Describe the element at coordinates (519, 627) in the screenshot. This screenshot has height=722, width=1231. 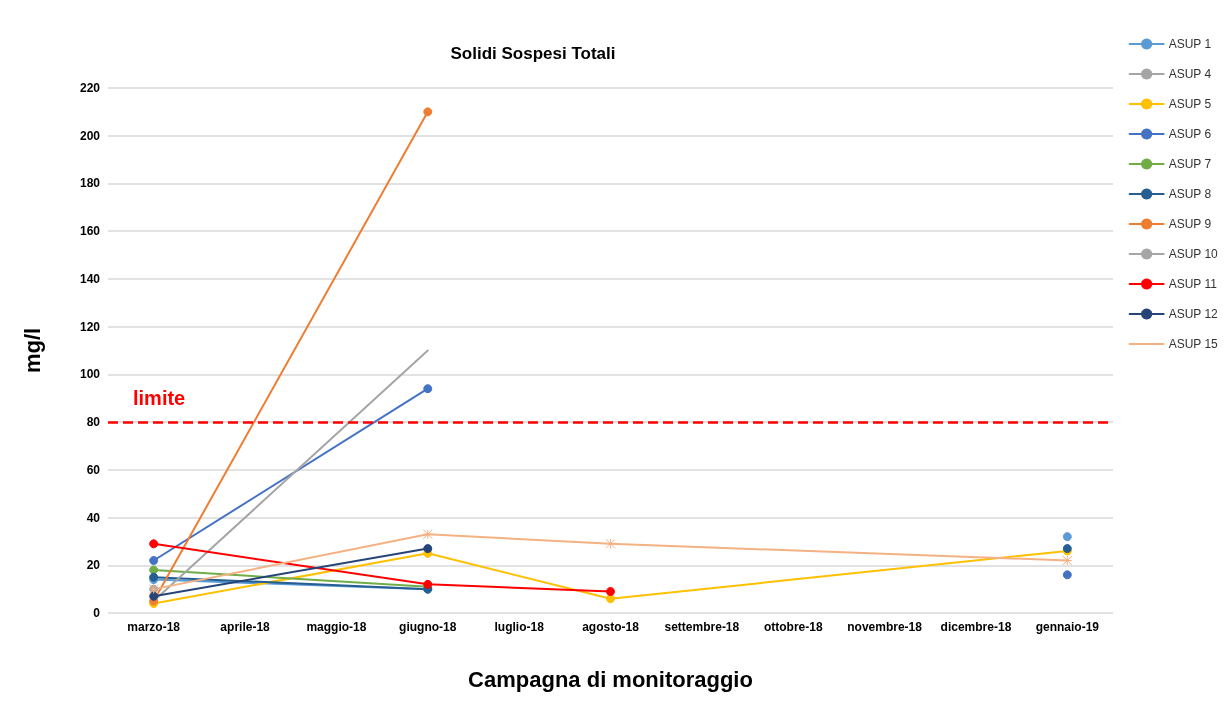
I see `x-tick-label: luglio-18` at that location.